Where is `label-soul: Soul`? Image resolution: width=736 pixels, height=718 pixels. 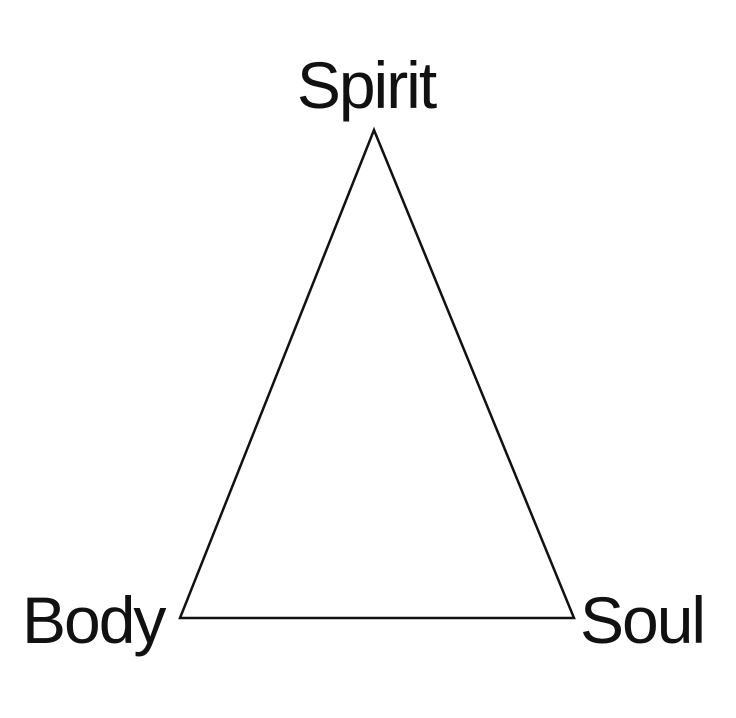
label-soul: Soul is located at coordinates (642, 620).